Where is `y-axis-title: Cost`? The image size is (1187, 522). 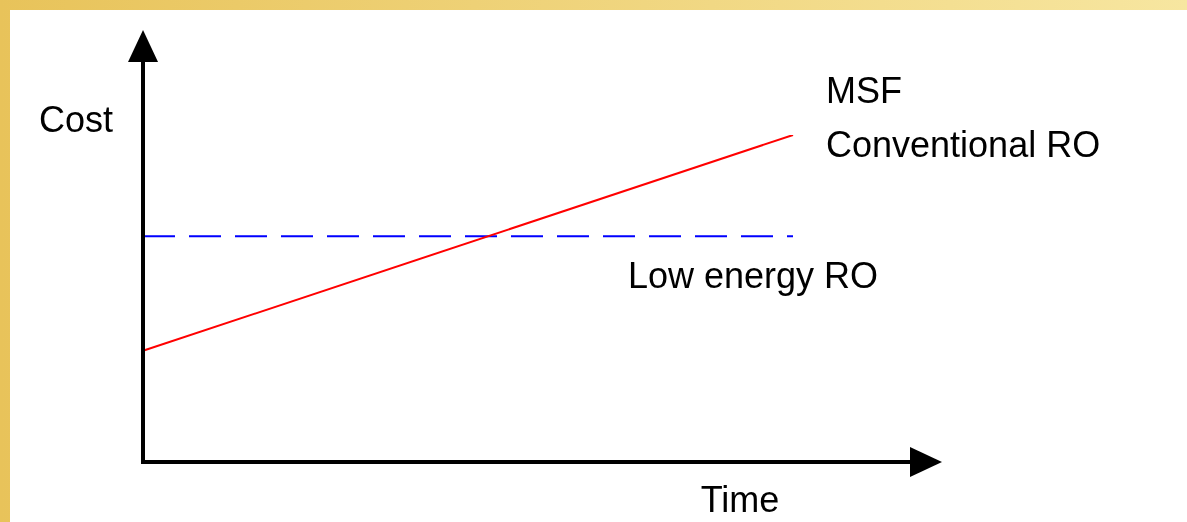 y-axis-title: Cost is located at coordinates (75, 119).